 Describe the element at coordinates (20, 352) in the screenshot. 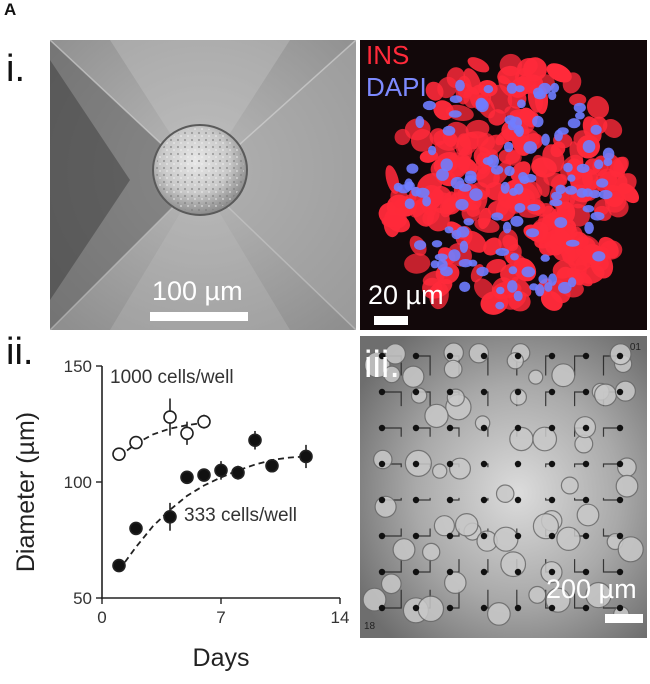

I see `subpanel-label-ii: ii.` at that location.